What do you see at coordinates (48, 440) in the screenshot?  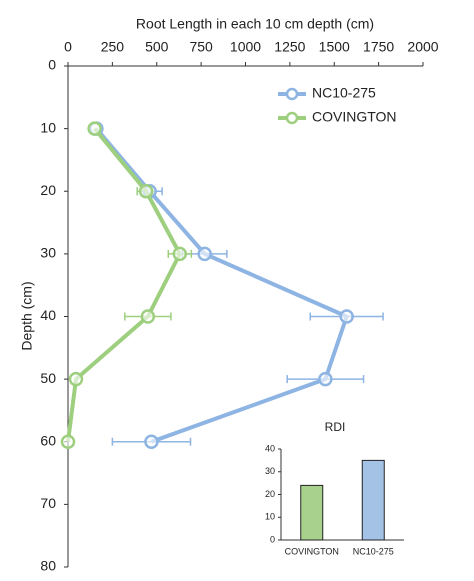 I see `y-tick-label: 60` at bounding box center [48, 440].